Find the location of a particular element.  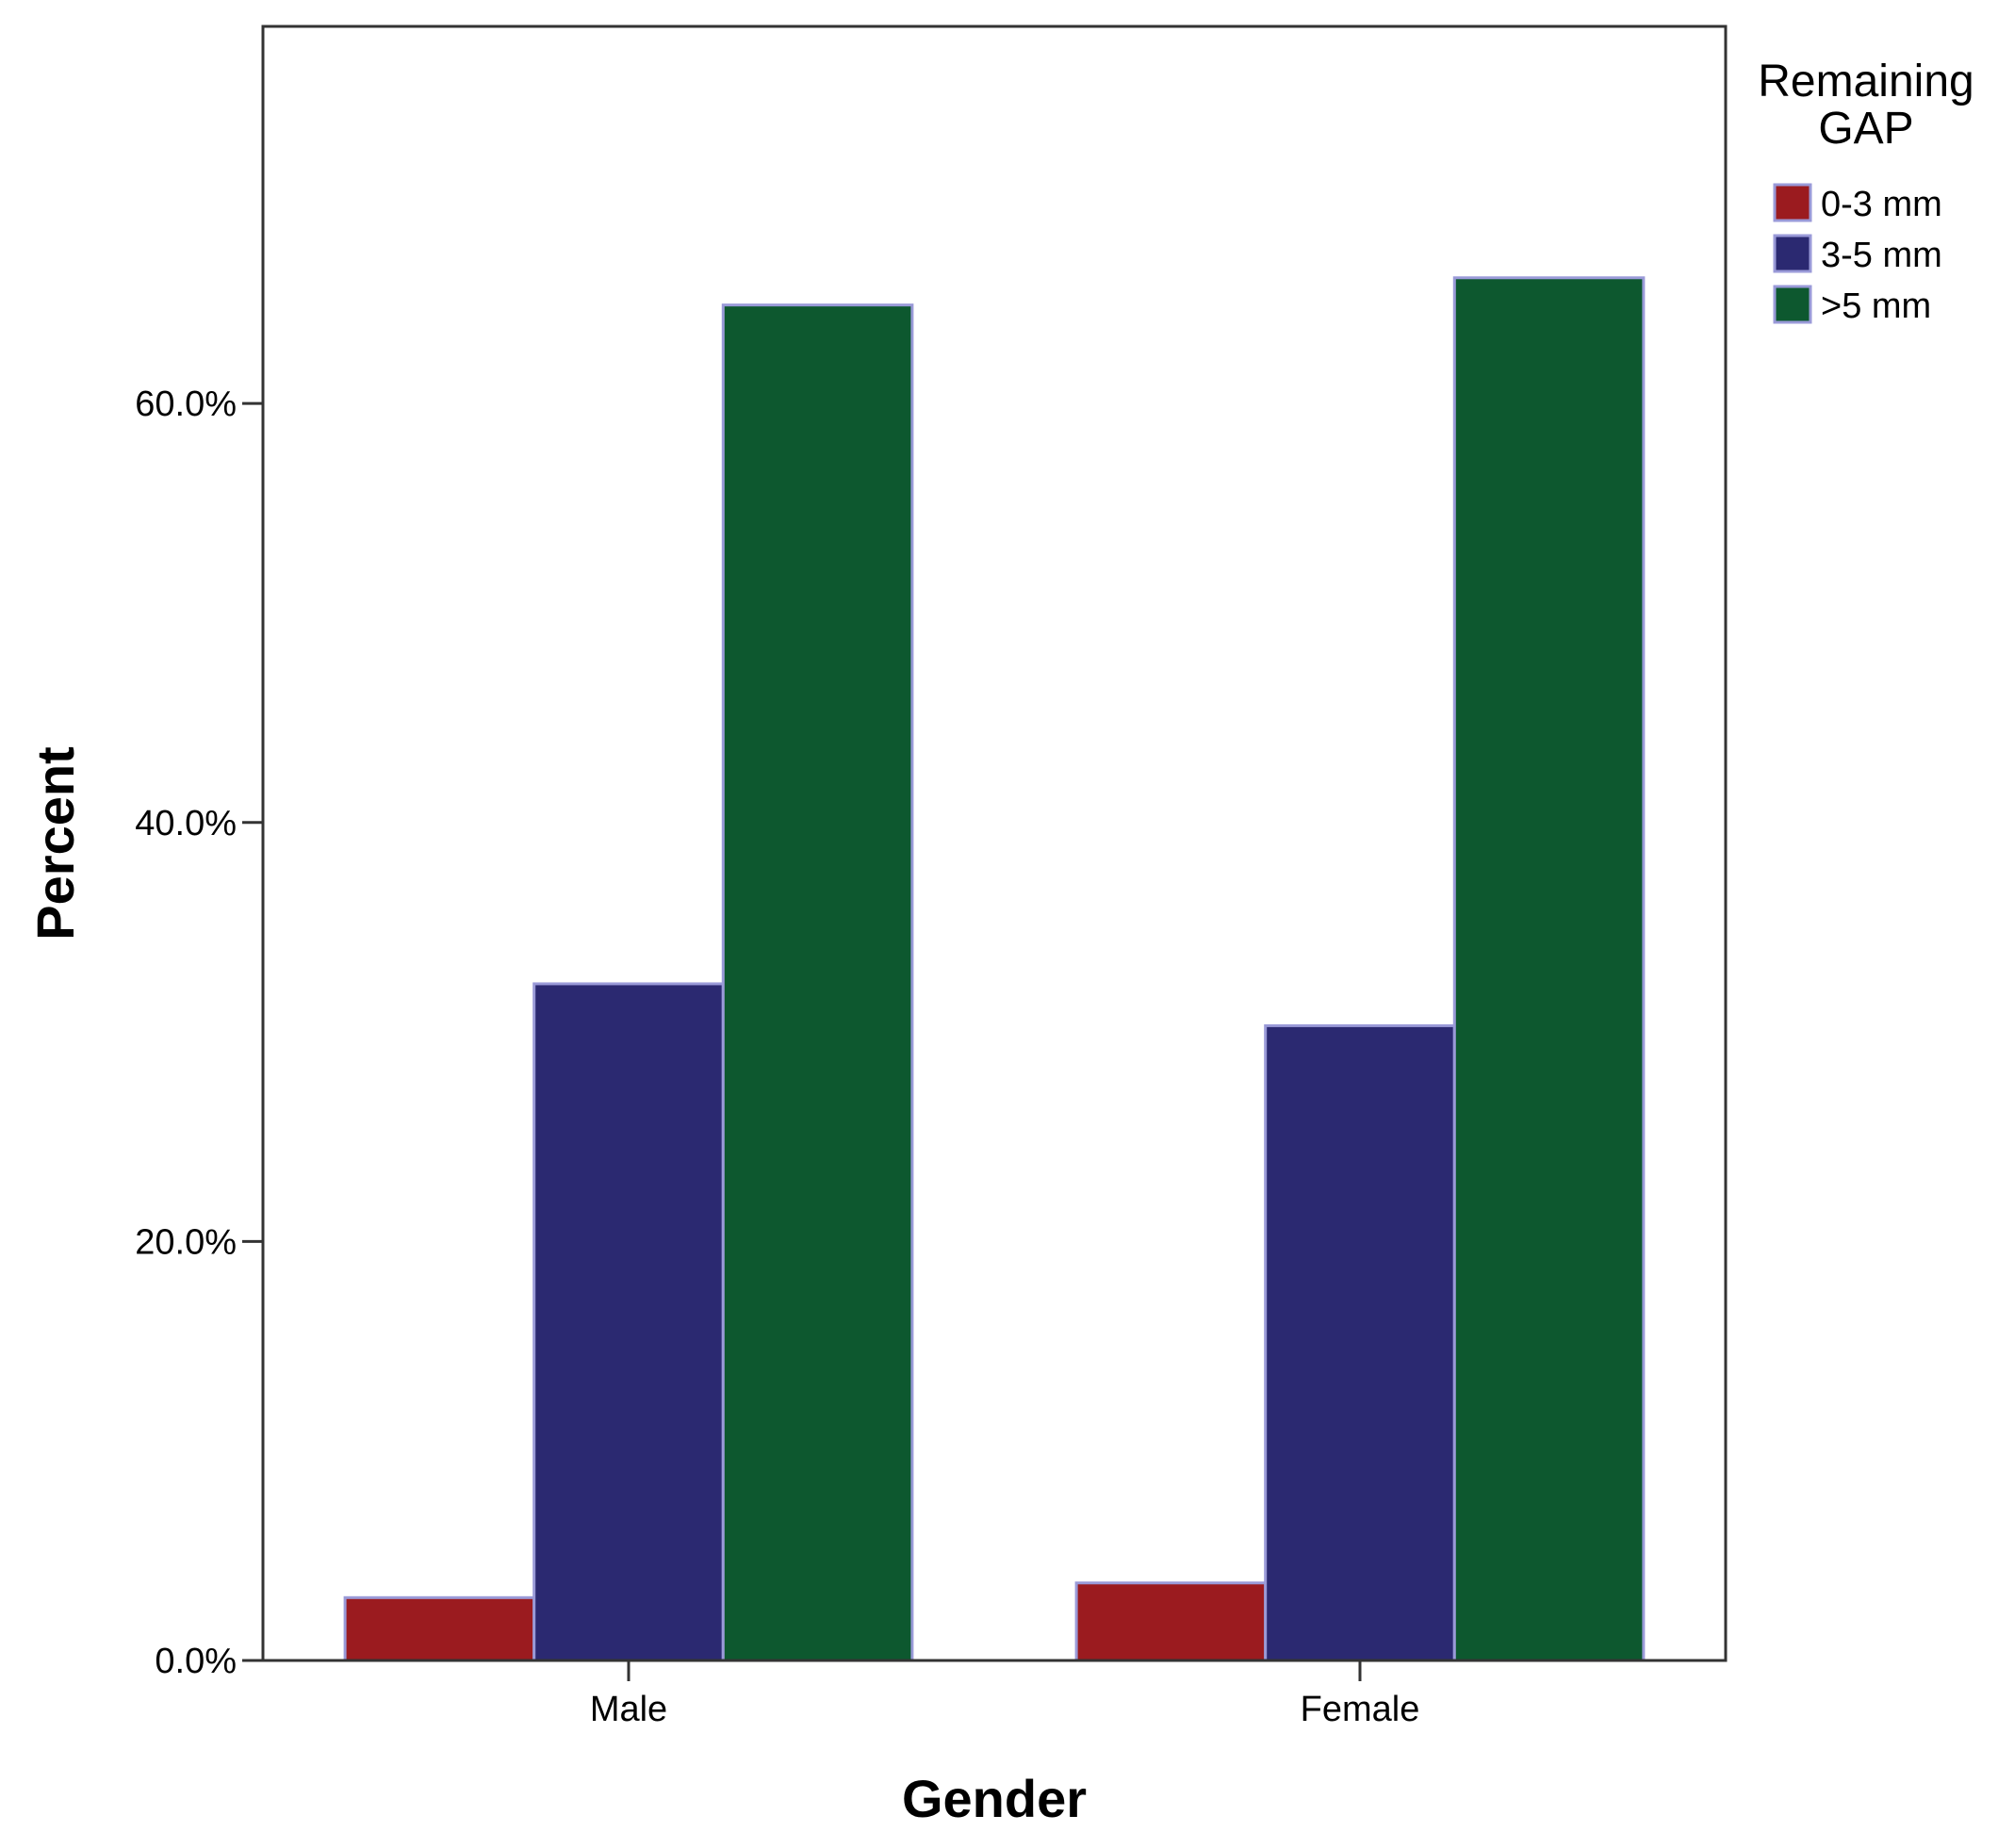

legend-title-line-1: Remaining is located at coordinates (1865, 82).